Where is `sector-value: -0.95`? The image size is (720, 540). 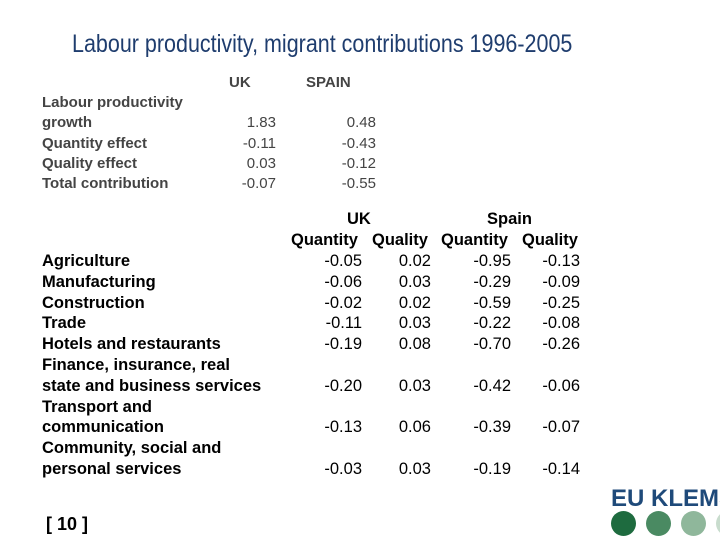
sector-value: -0.95 is located at coordinates (492, 261).